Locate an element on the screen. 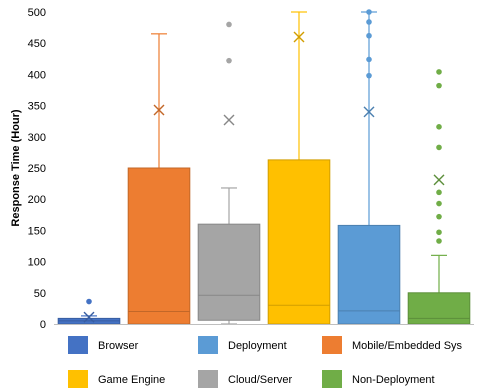 The height and width of the screenshot is (390, 499). y-tick-label: 200 is located at coordinates (37, 200).